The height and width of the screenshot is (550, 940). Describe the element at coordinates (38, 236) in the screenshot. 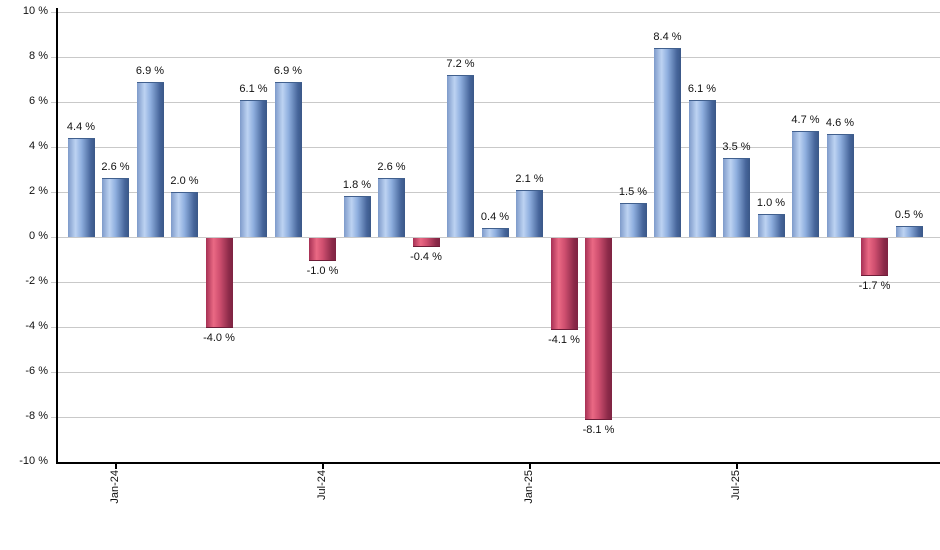

I see `y-axis-tick-label: 0 %` at that location.